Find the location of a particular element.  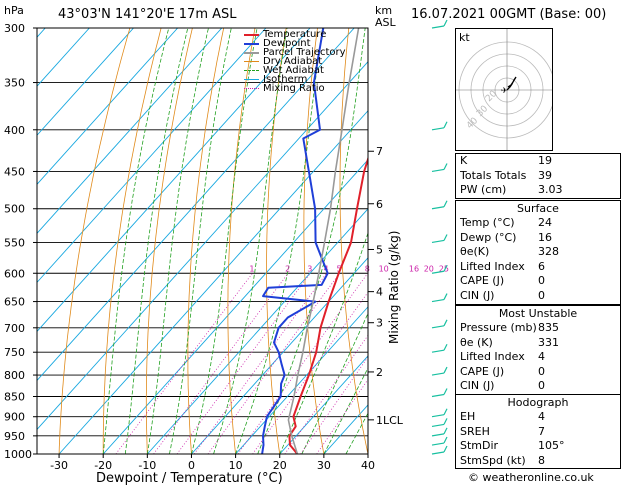

legend-item-mixing-ratio: Mixing Ratio is located at coordinates (295, 89).